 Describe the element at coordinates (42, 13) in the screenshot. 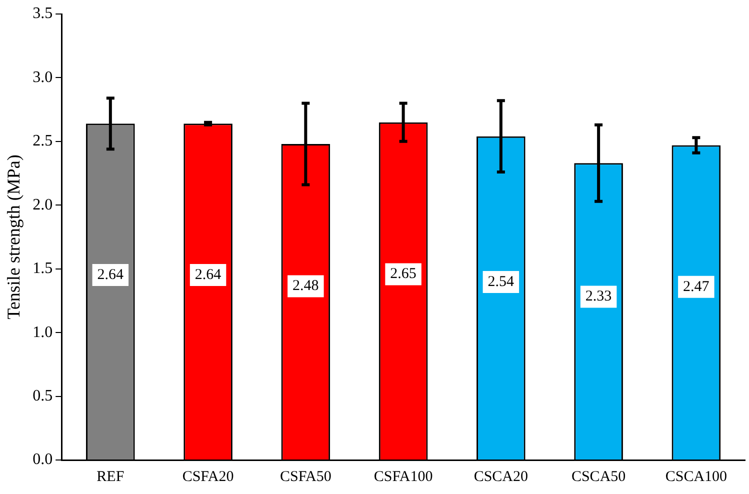

I see `y-tick-label: 3.5` at that location.